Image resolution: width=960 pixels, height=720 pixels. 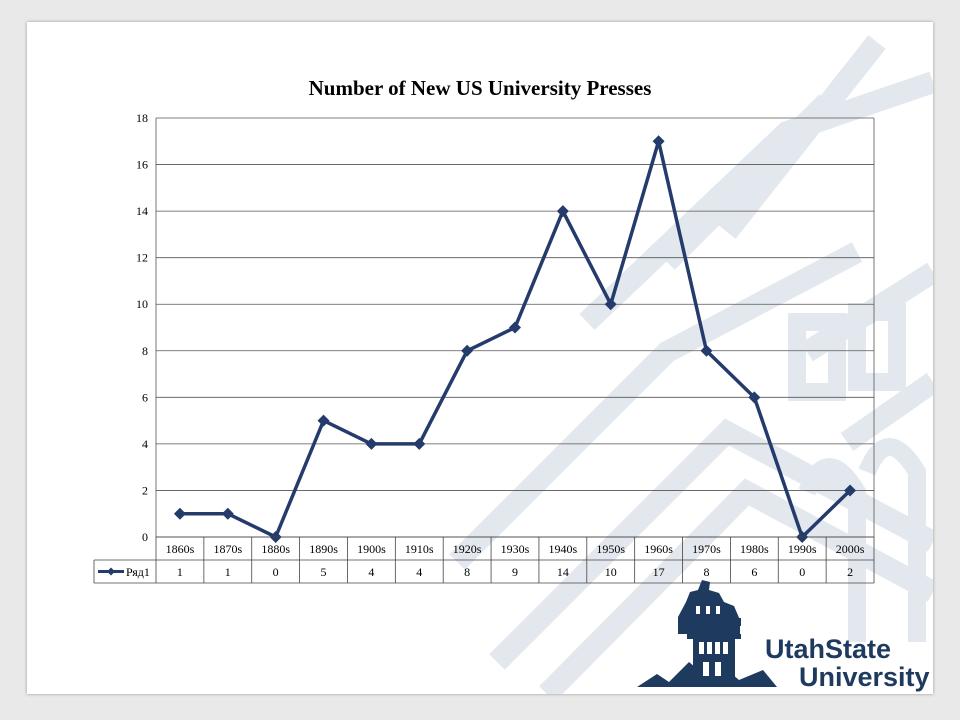 What do you see at coordinates (480, 88) in the screenshot?
I see `chart-title: Number of New US University Presses` at bounding box center [480, 88].